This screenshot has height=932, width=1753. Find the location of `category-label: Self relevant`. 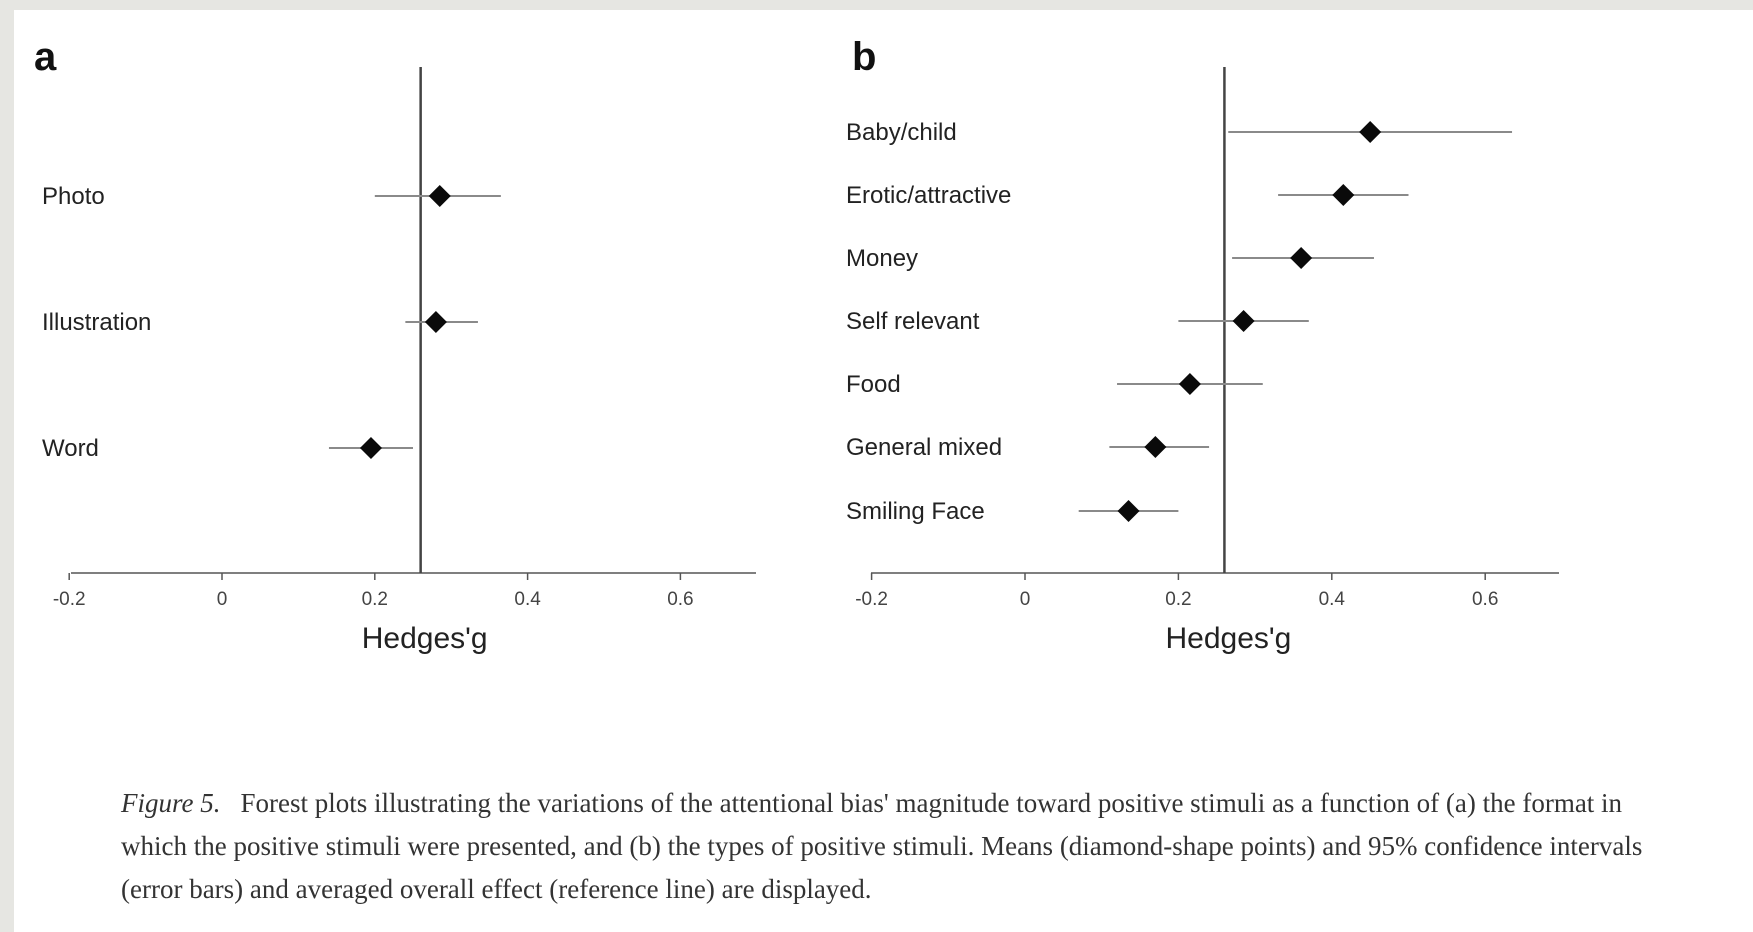

category-label: Self relevant is located at coordinates (913, 321).